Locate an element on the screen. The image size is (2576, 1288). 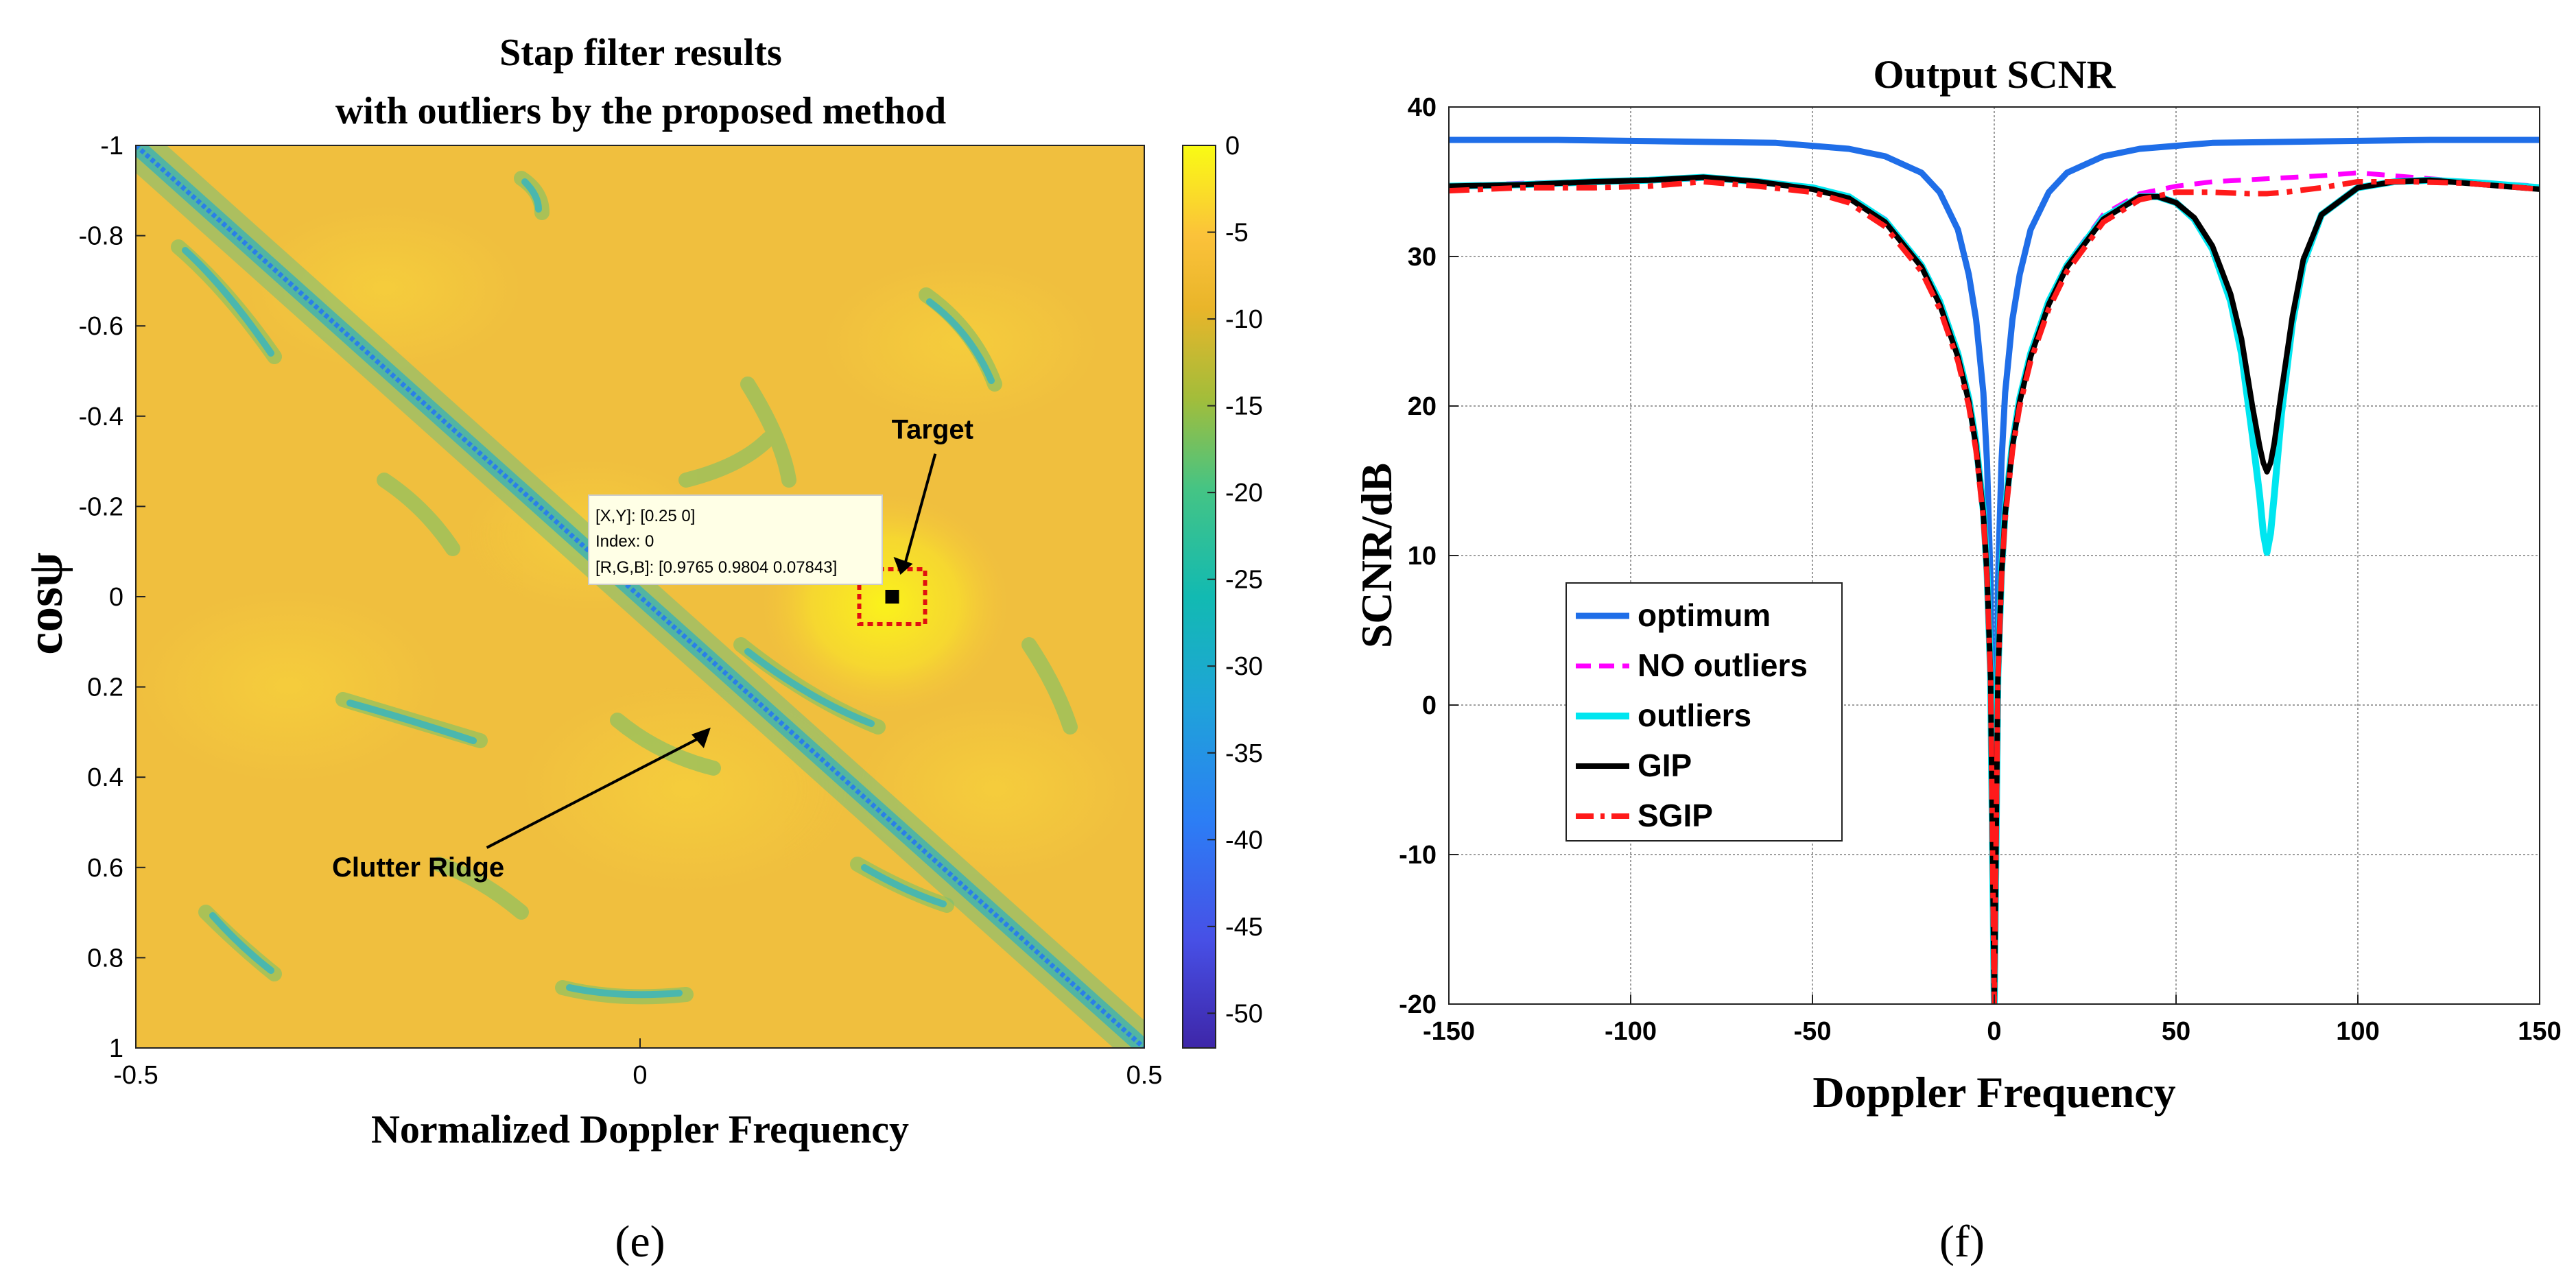
heatmap-title-line-2: with outliers by the proposed method is located at coordinates (640, 111).